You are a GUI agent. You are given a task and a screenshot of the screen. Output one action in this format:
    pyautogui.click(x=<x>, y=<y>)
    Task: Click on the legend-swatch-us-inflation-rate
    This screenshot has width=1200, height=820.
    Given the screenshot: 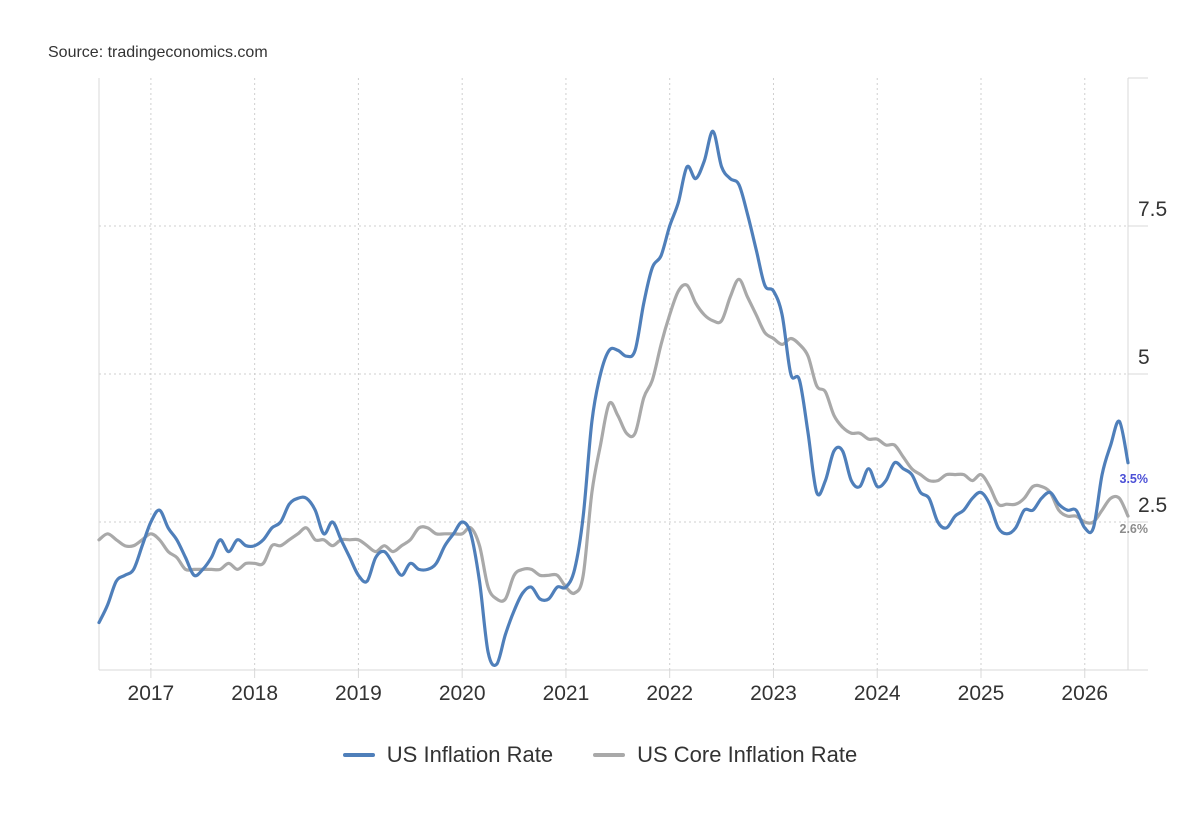 What is the action you would take?
    pyautogui.click(x=358, y=755)
    